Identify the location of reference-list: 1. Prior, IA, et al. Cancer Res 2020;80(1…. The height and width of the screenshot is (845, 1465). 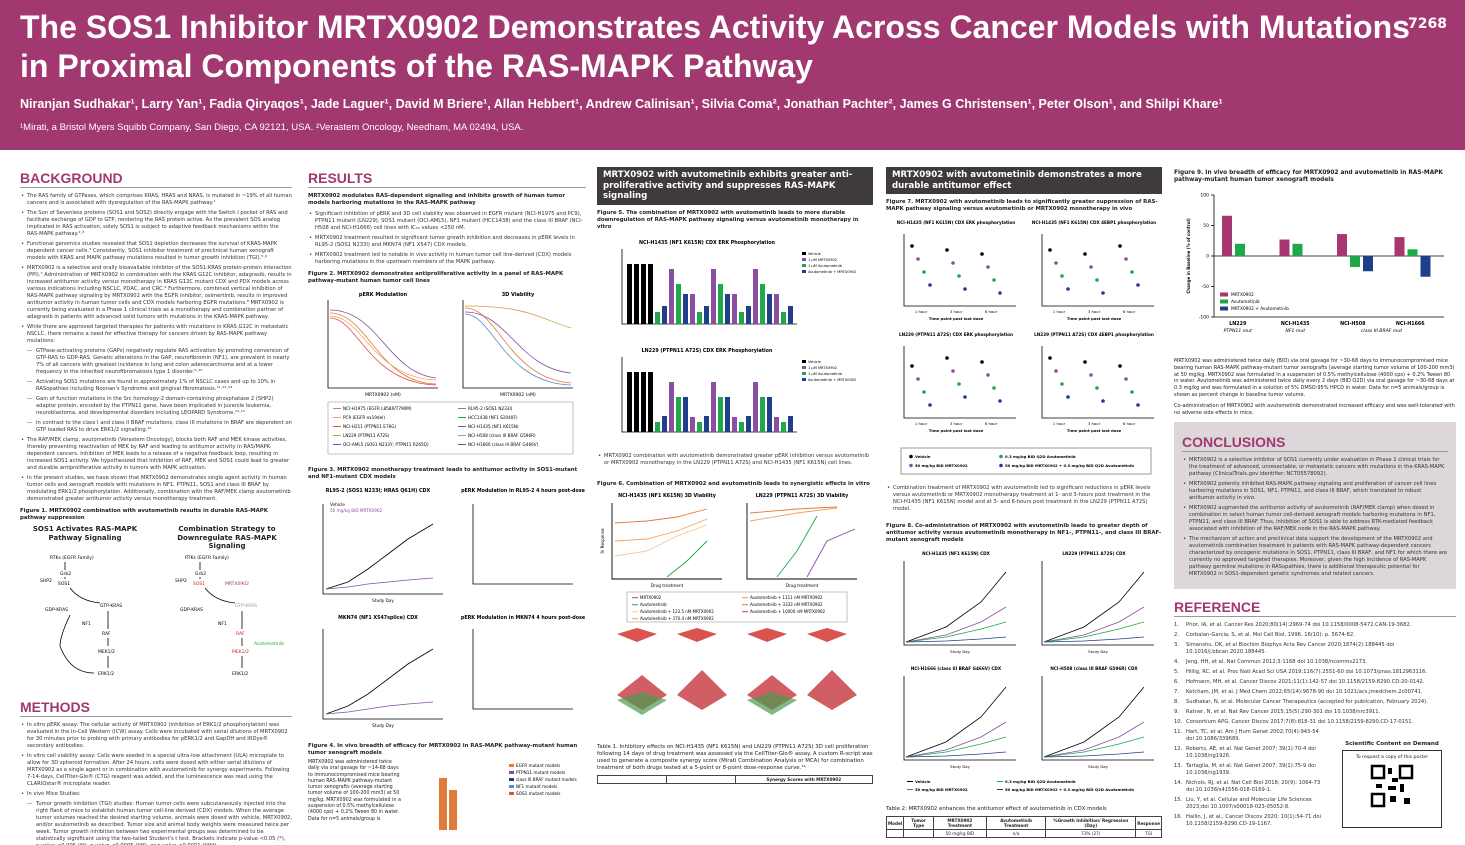
(1315, 725).